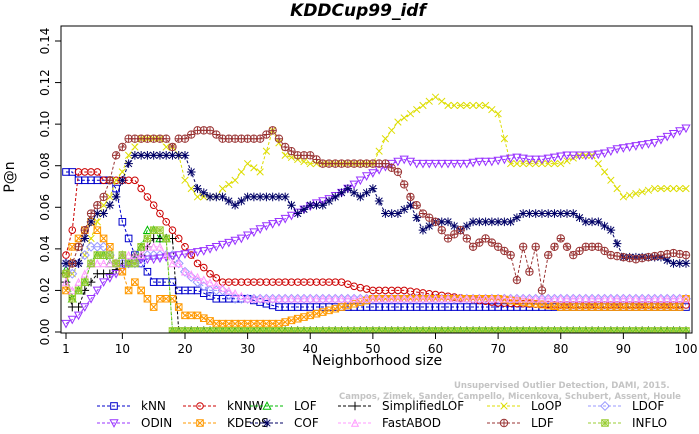  What do you see at coordinates (45, 332) in the screenshot?
I see `y-tick-label: 0.00` at bounding box center [45, 332].